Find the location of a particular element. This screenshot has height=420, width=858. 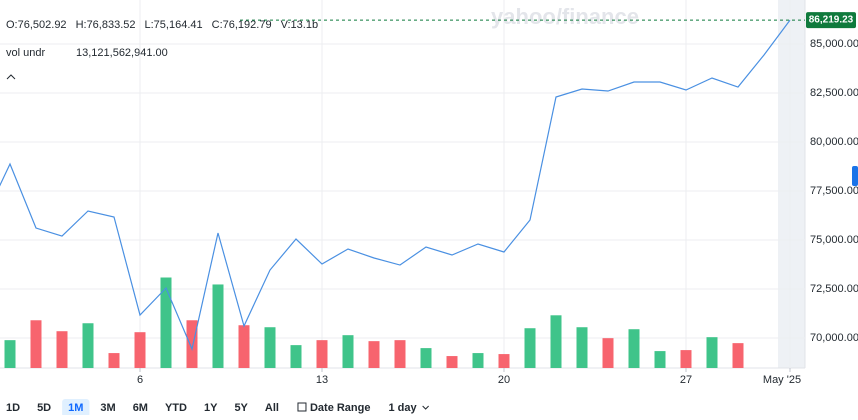

x-tick-label: 27 is located at coordinates (686, 380).